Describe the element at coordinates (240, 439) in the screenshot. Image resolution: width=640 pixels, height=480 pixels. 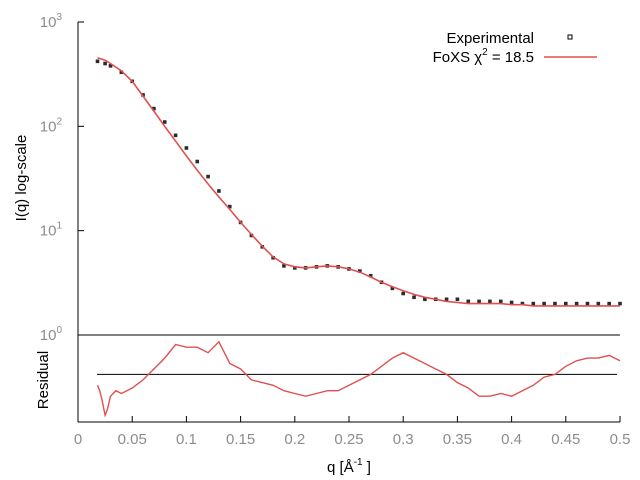
I see `x-tick-label: 0.15` at that location.